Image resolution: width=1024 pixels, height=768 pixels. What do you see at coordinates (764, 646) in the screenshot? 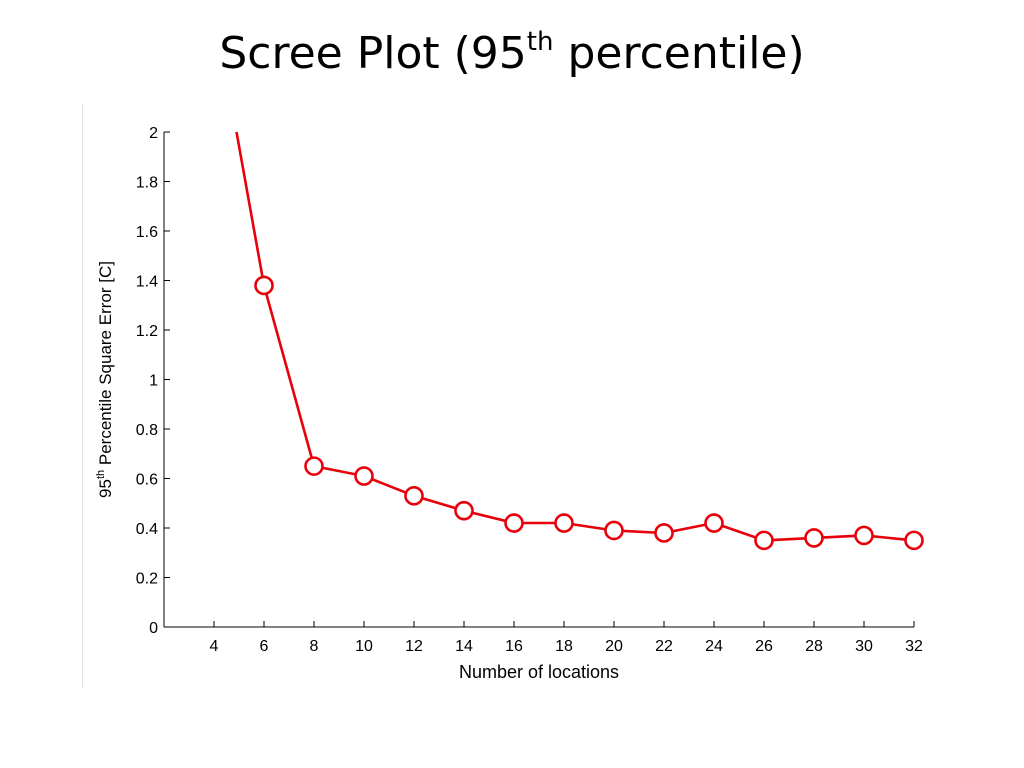
I see `x-tick-label: 26` at bounding box center [764, 646].